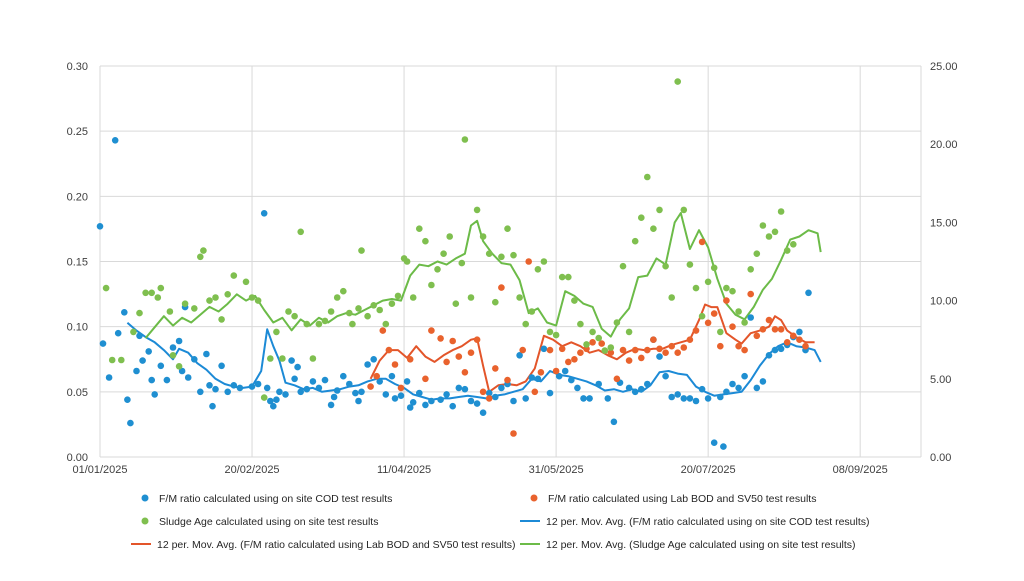  I want to click on y-left-tick-label: 0.15, so click(77, 263).